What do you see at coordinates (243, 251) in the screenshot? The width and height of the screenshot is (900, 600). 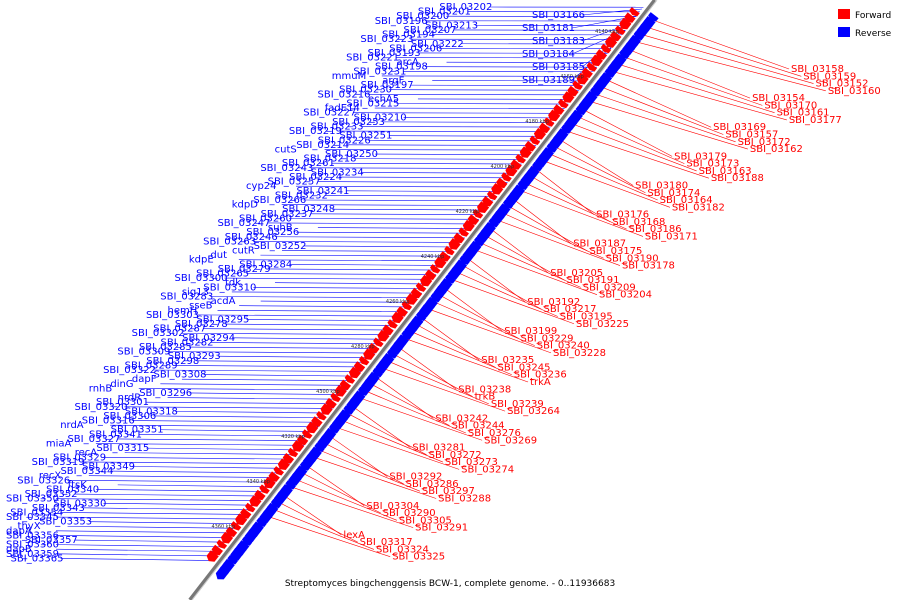 I see `reverse-gene-label: cutR` at bounding box center [243, 251].